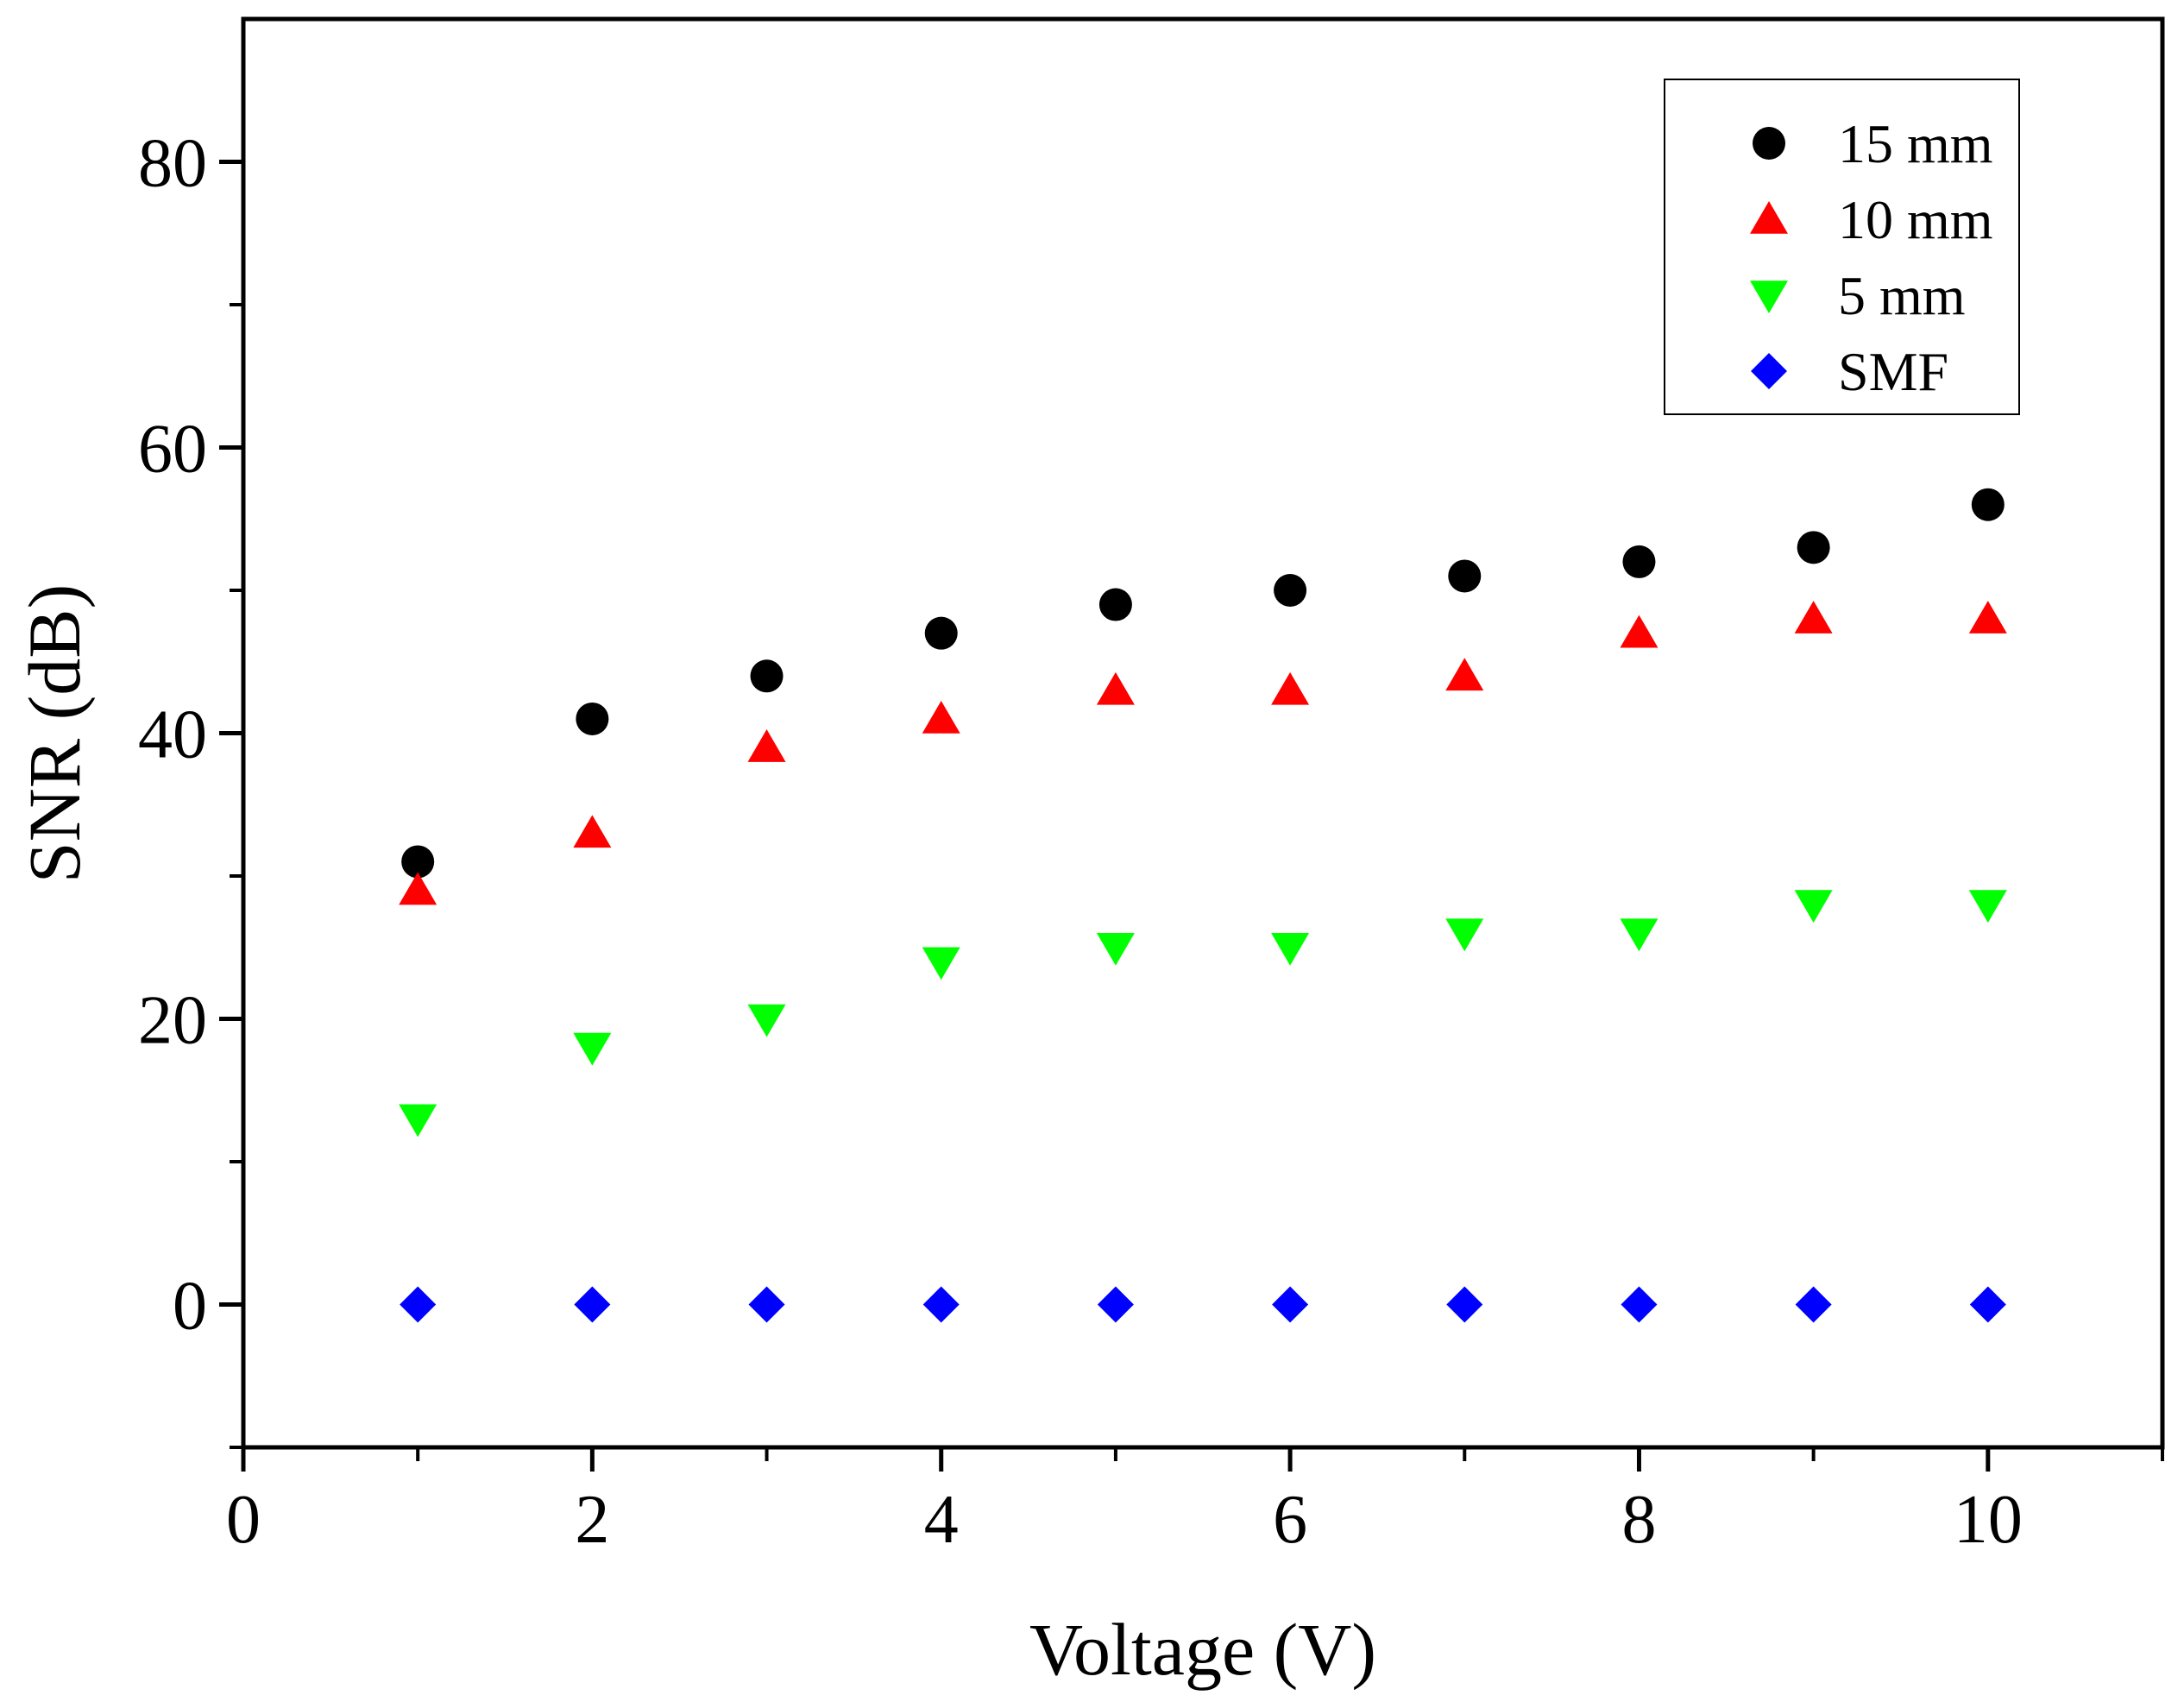  Describe the element at coordinates (244, 1520) in the screenshot. I see `x-tick-label: 0` at that location.